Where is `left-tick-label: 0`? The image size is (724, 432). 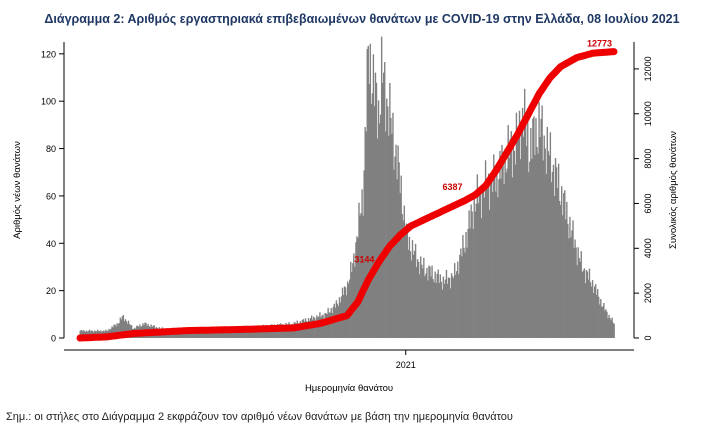
left-tick-label: 0 is located at coordinates (53, 339).